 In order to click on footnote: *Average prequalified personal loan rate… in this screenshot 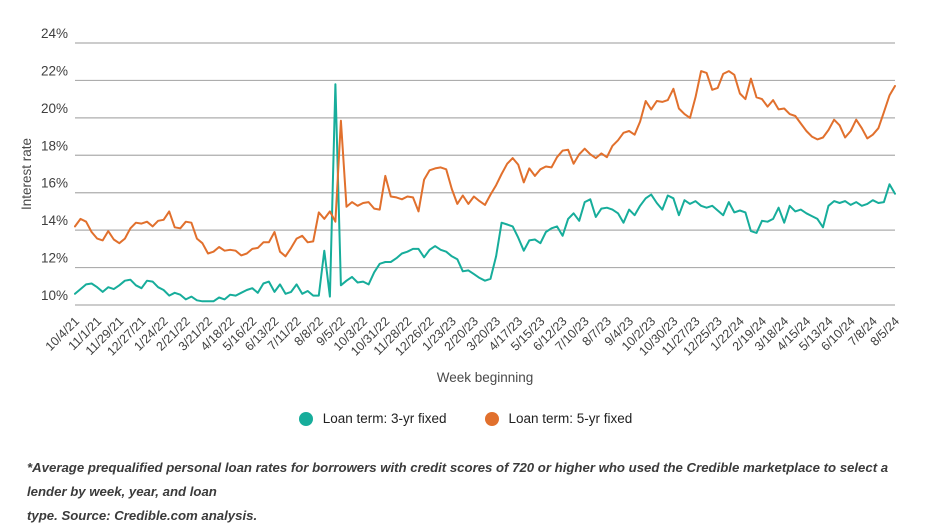, I will do `click(467, 491)`.